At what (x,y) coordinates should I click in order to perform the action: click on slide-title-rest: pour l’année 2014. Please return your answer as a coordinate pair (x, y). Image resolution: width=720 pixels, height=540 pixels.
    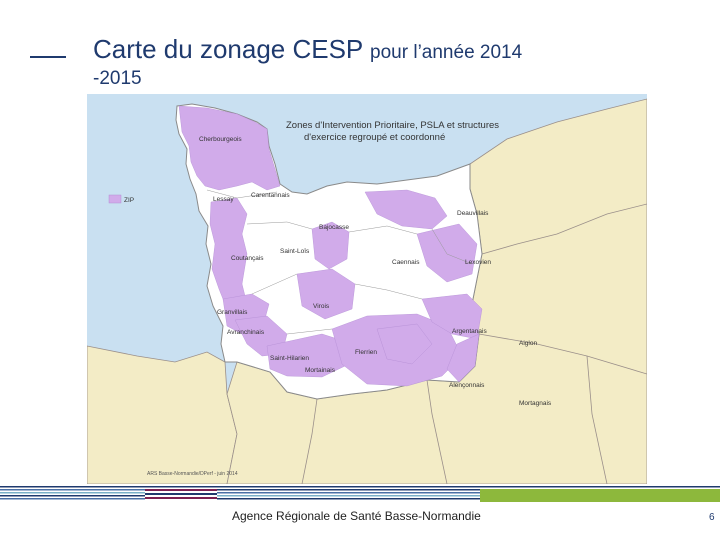
    Looking at the image, I should click on (446, 52).